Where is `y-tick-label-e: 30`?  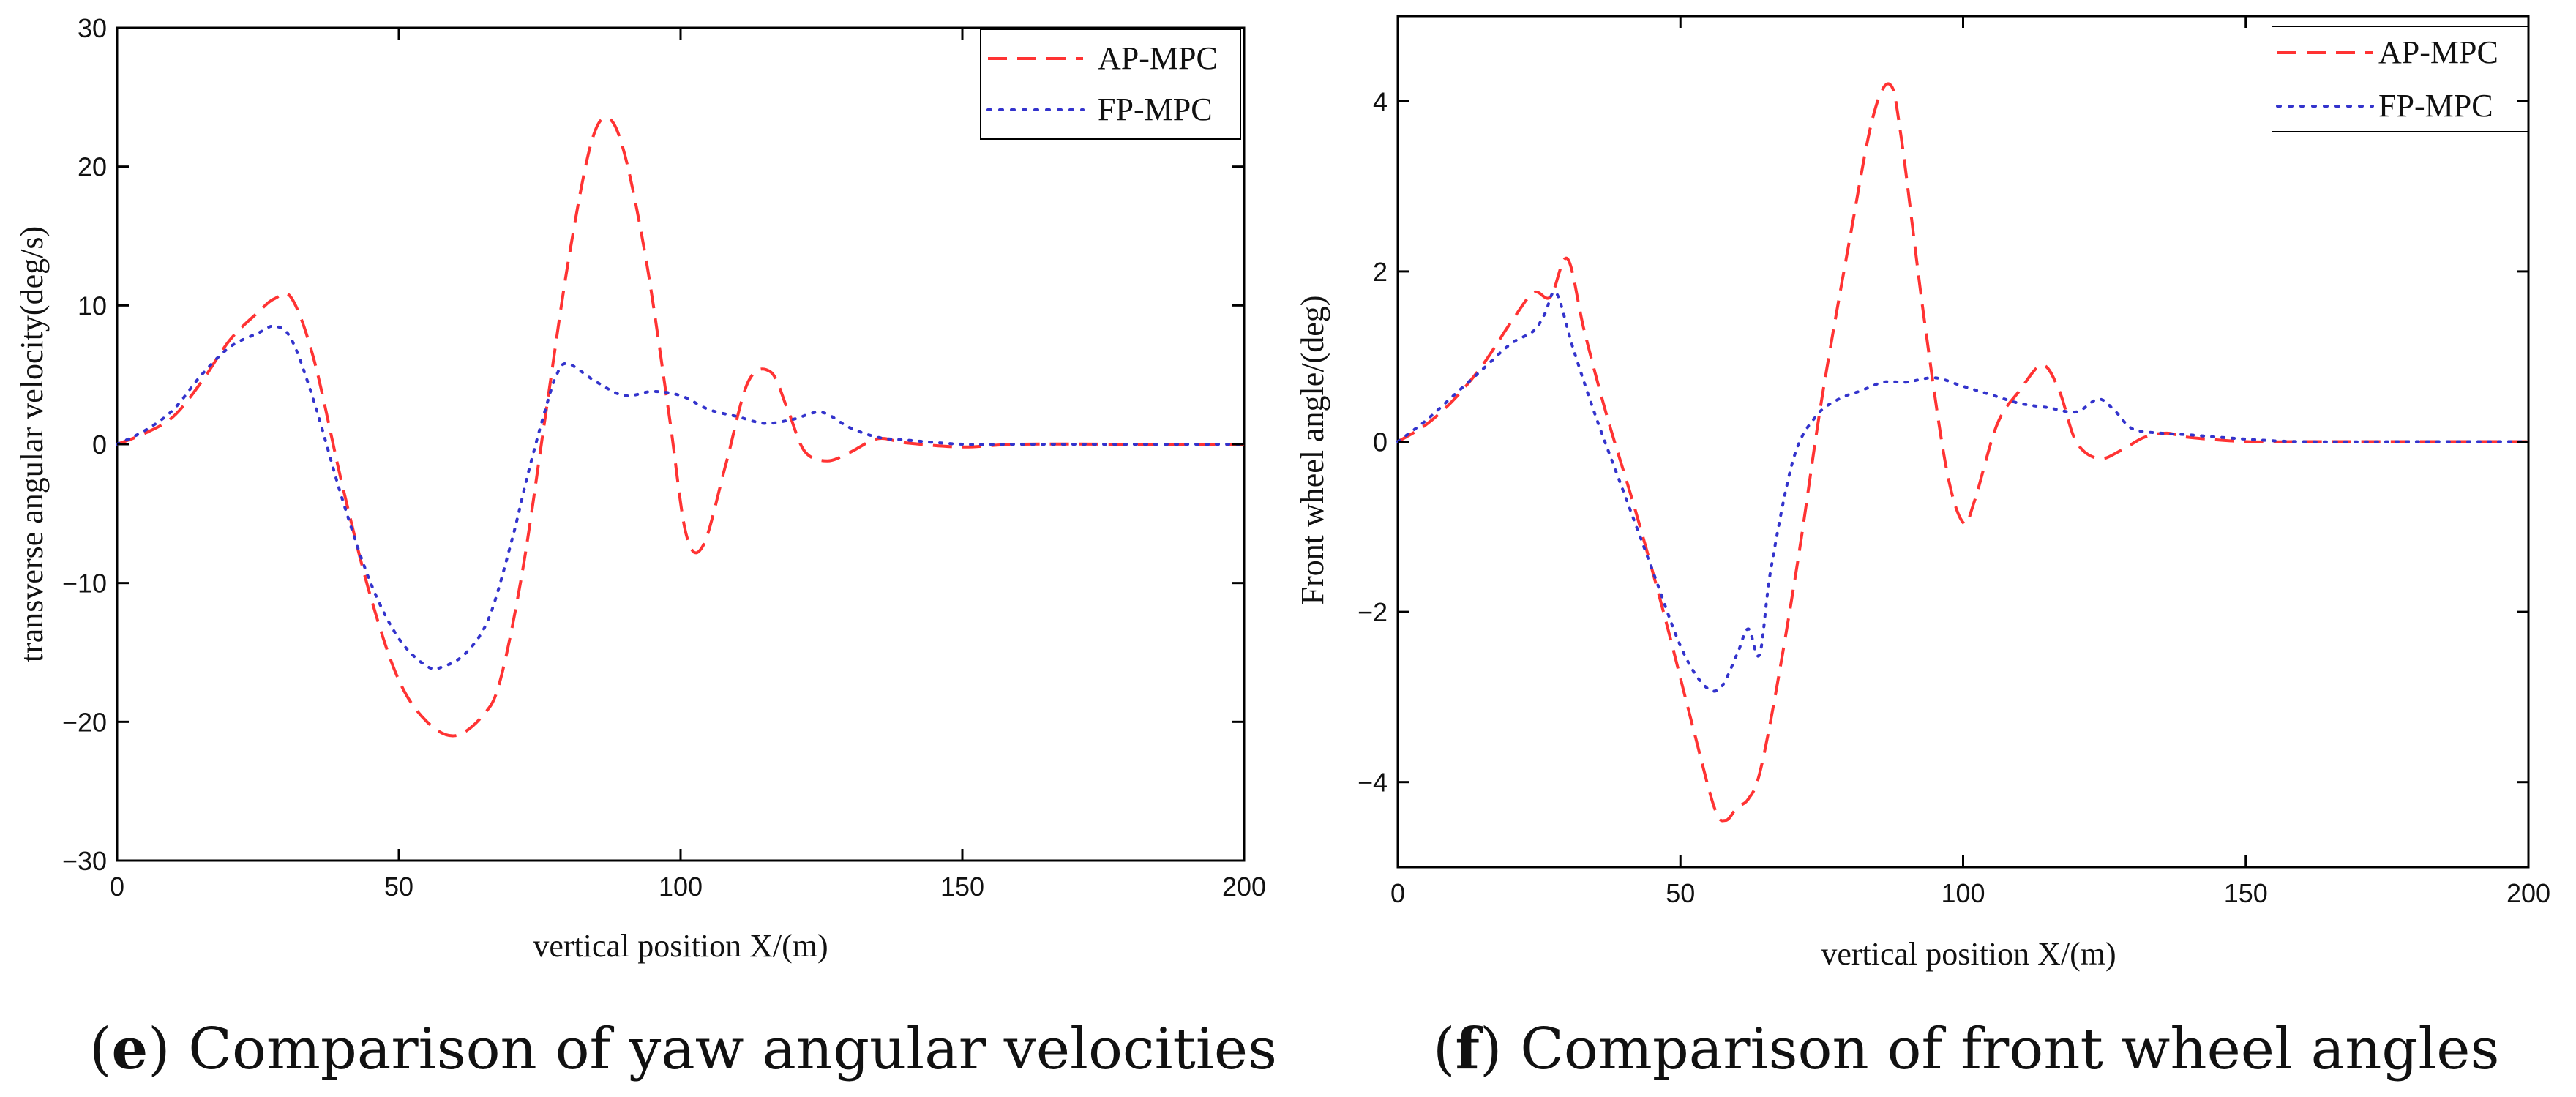 y-tick-label-e: 30 is located at coordinates (92, 28).